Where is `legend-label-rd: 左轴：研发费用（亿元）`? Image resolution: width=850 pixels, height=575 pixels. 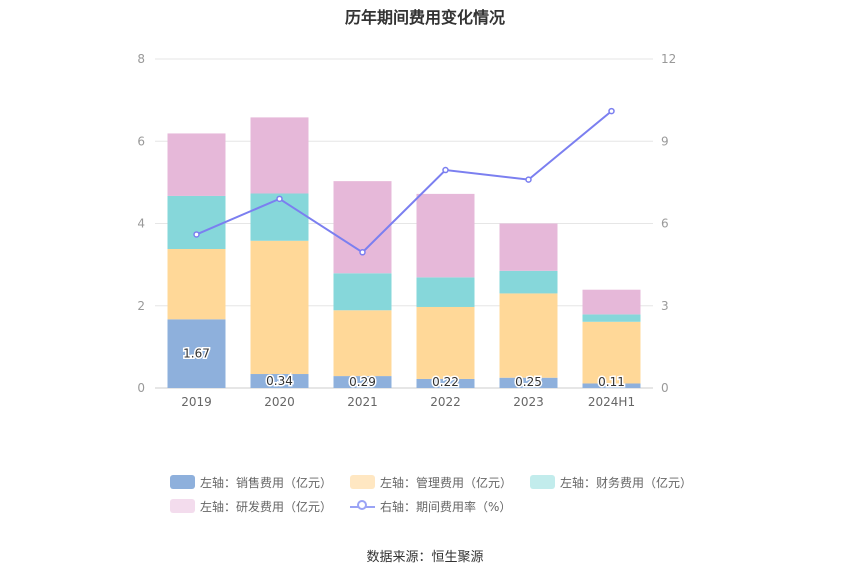
legend-label-rd: 左轴：研发费用（亿元） is located at coordinates (266, 506).